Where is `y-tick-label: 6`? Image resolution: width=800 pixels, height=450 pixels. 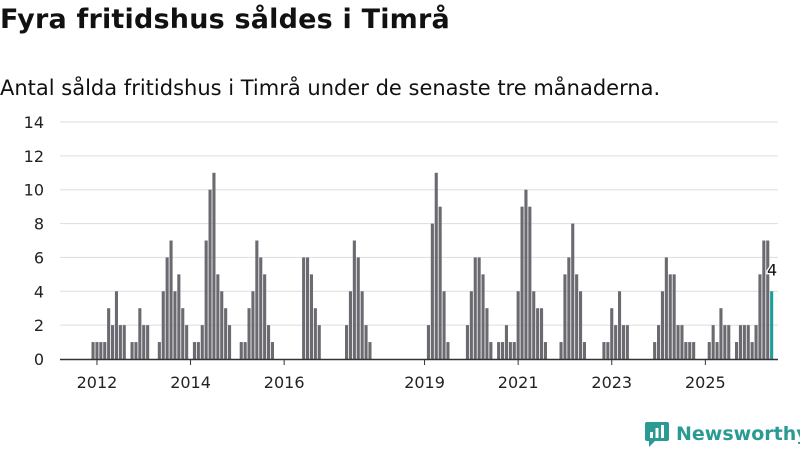 y-tick-label: 6 is located at coordinates (39, 257).